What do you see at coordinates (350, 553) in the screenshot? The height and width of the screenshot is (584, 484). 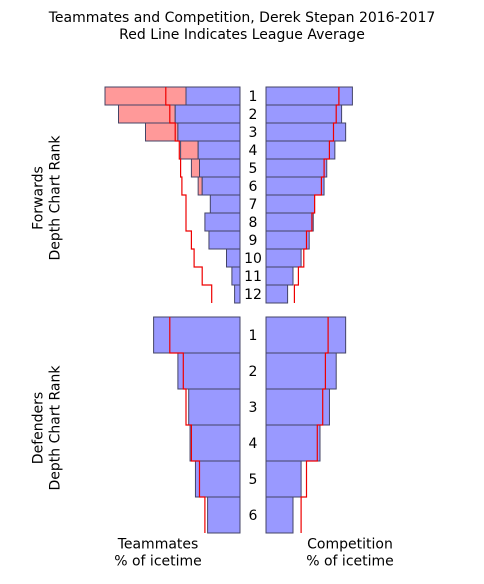 I see `competition-axis-label: Competition% of icetime` at bounding box center [350, 553].